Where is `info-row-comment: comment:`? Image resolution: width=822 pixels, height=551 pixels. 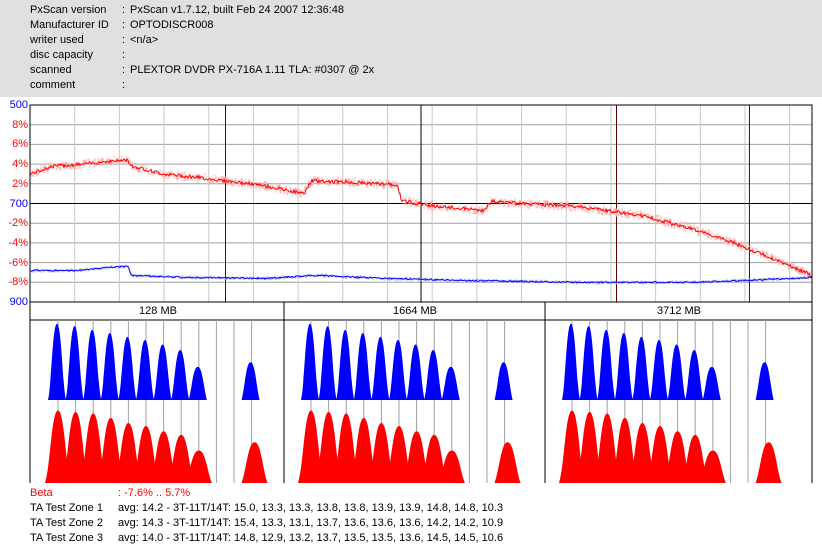
info-row-comment: comment: is located at coordinates (80, 85).